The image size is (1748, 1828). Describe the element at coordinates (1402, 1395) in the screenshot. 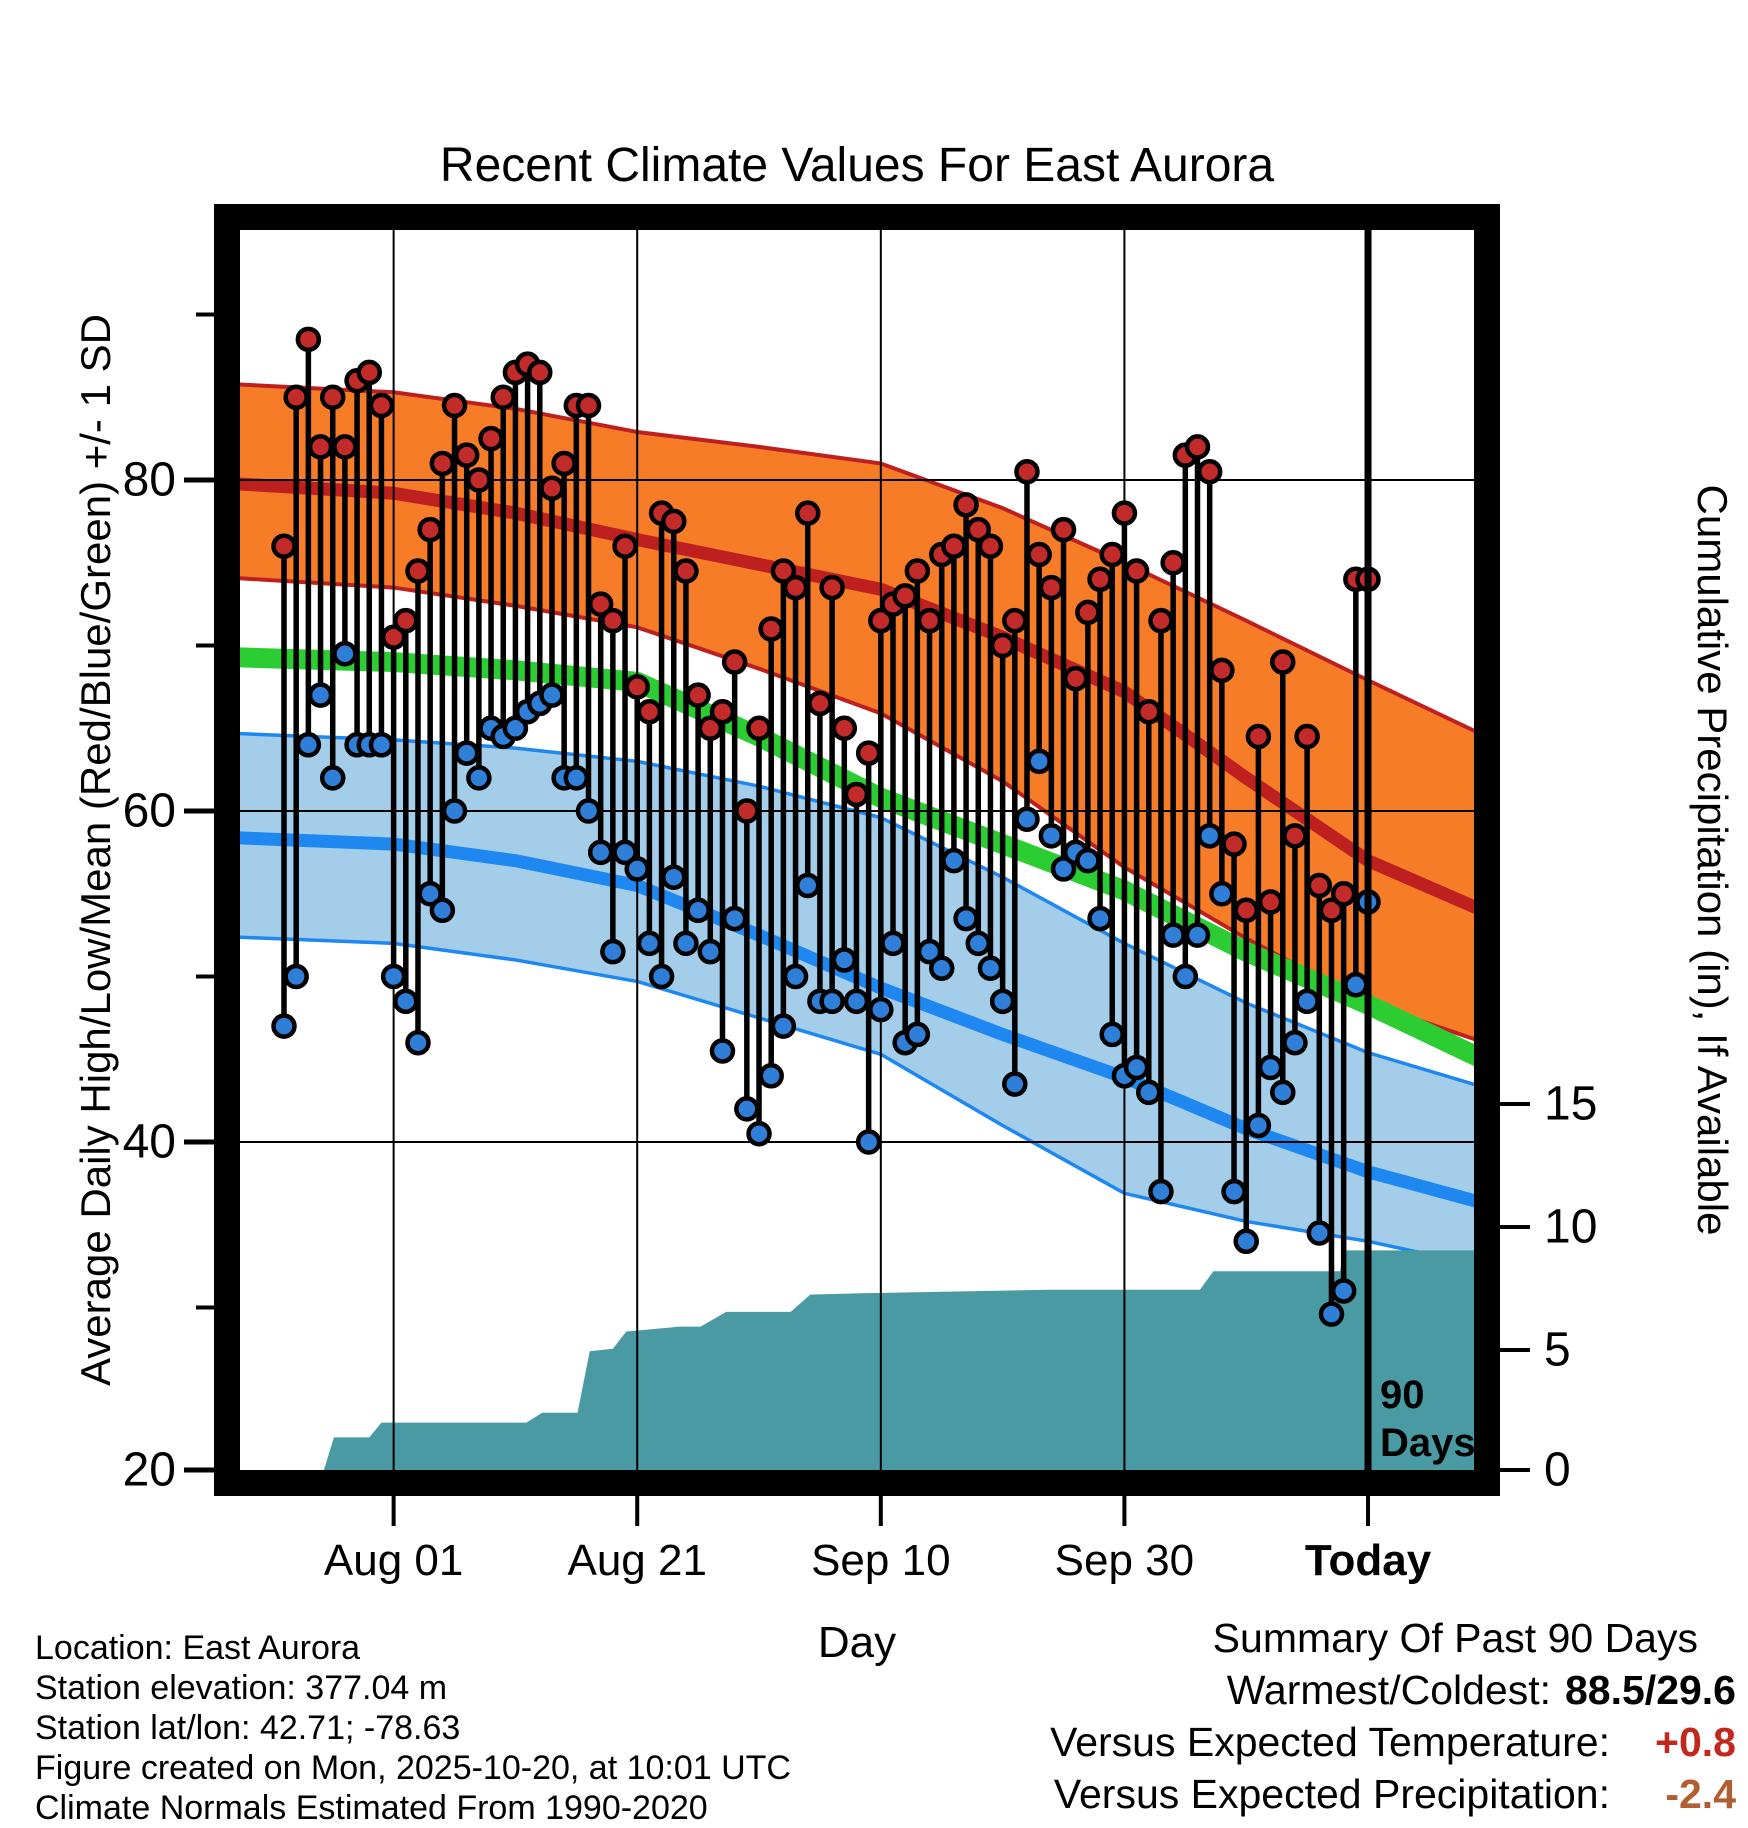

I see `ninety-days-annotation: 90` at that location.